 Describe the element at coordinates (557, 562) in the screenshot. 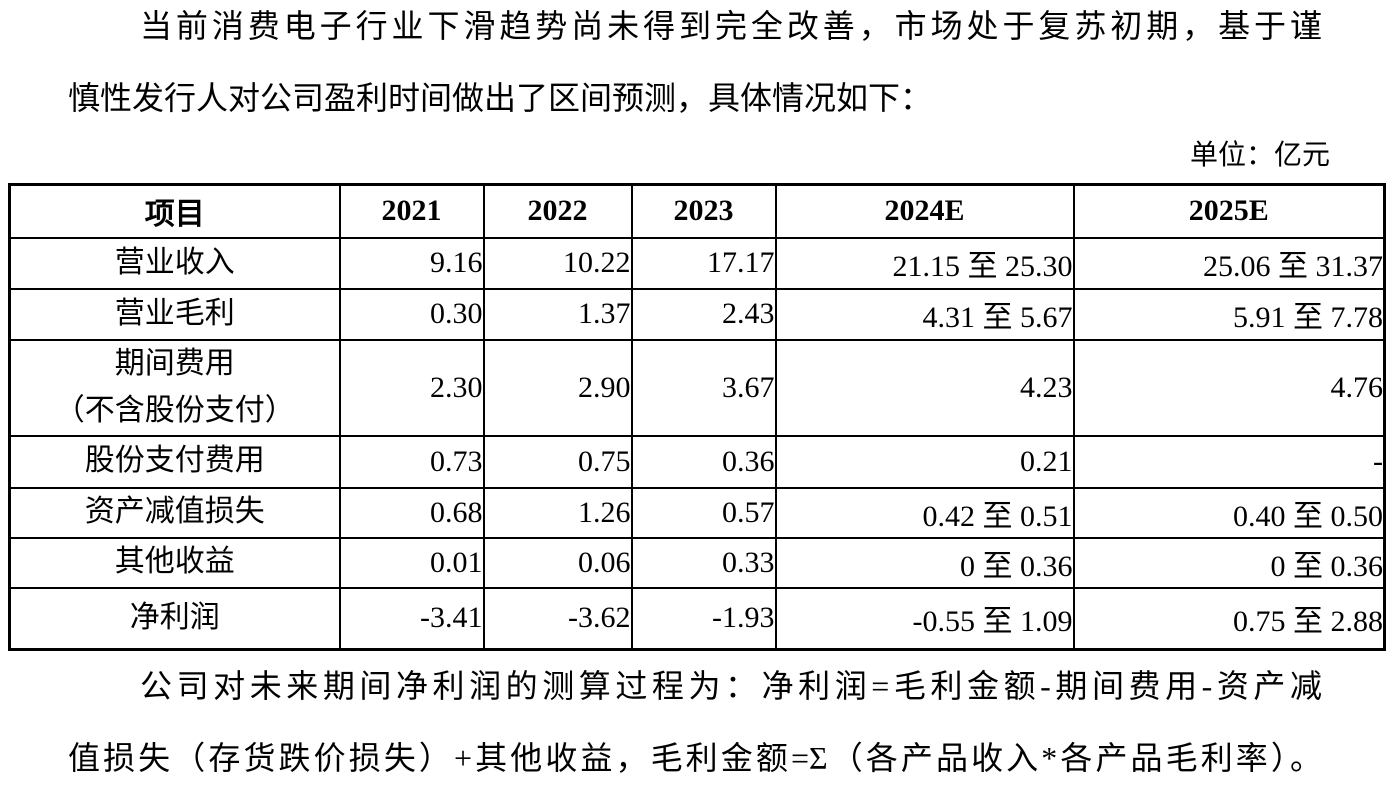

I see `table-cell: 0.06` at that location.